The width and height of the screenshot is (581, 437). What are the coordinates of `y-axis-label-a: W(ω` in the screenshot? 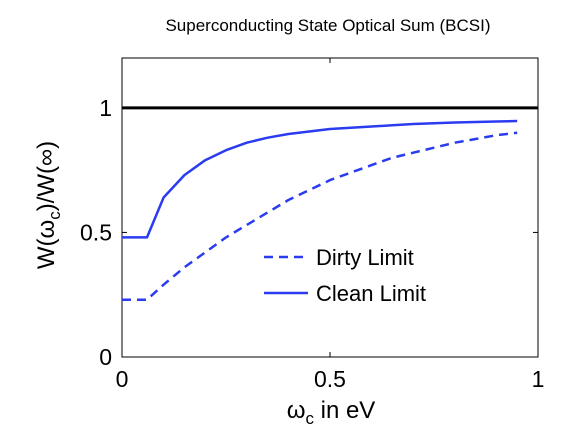 It's located at (46, 244).